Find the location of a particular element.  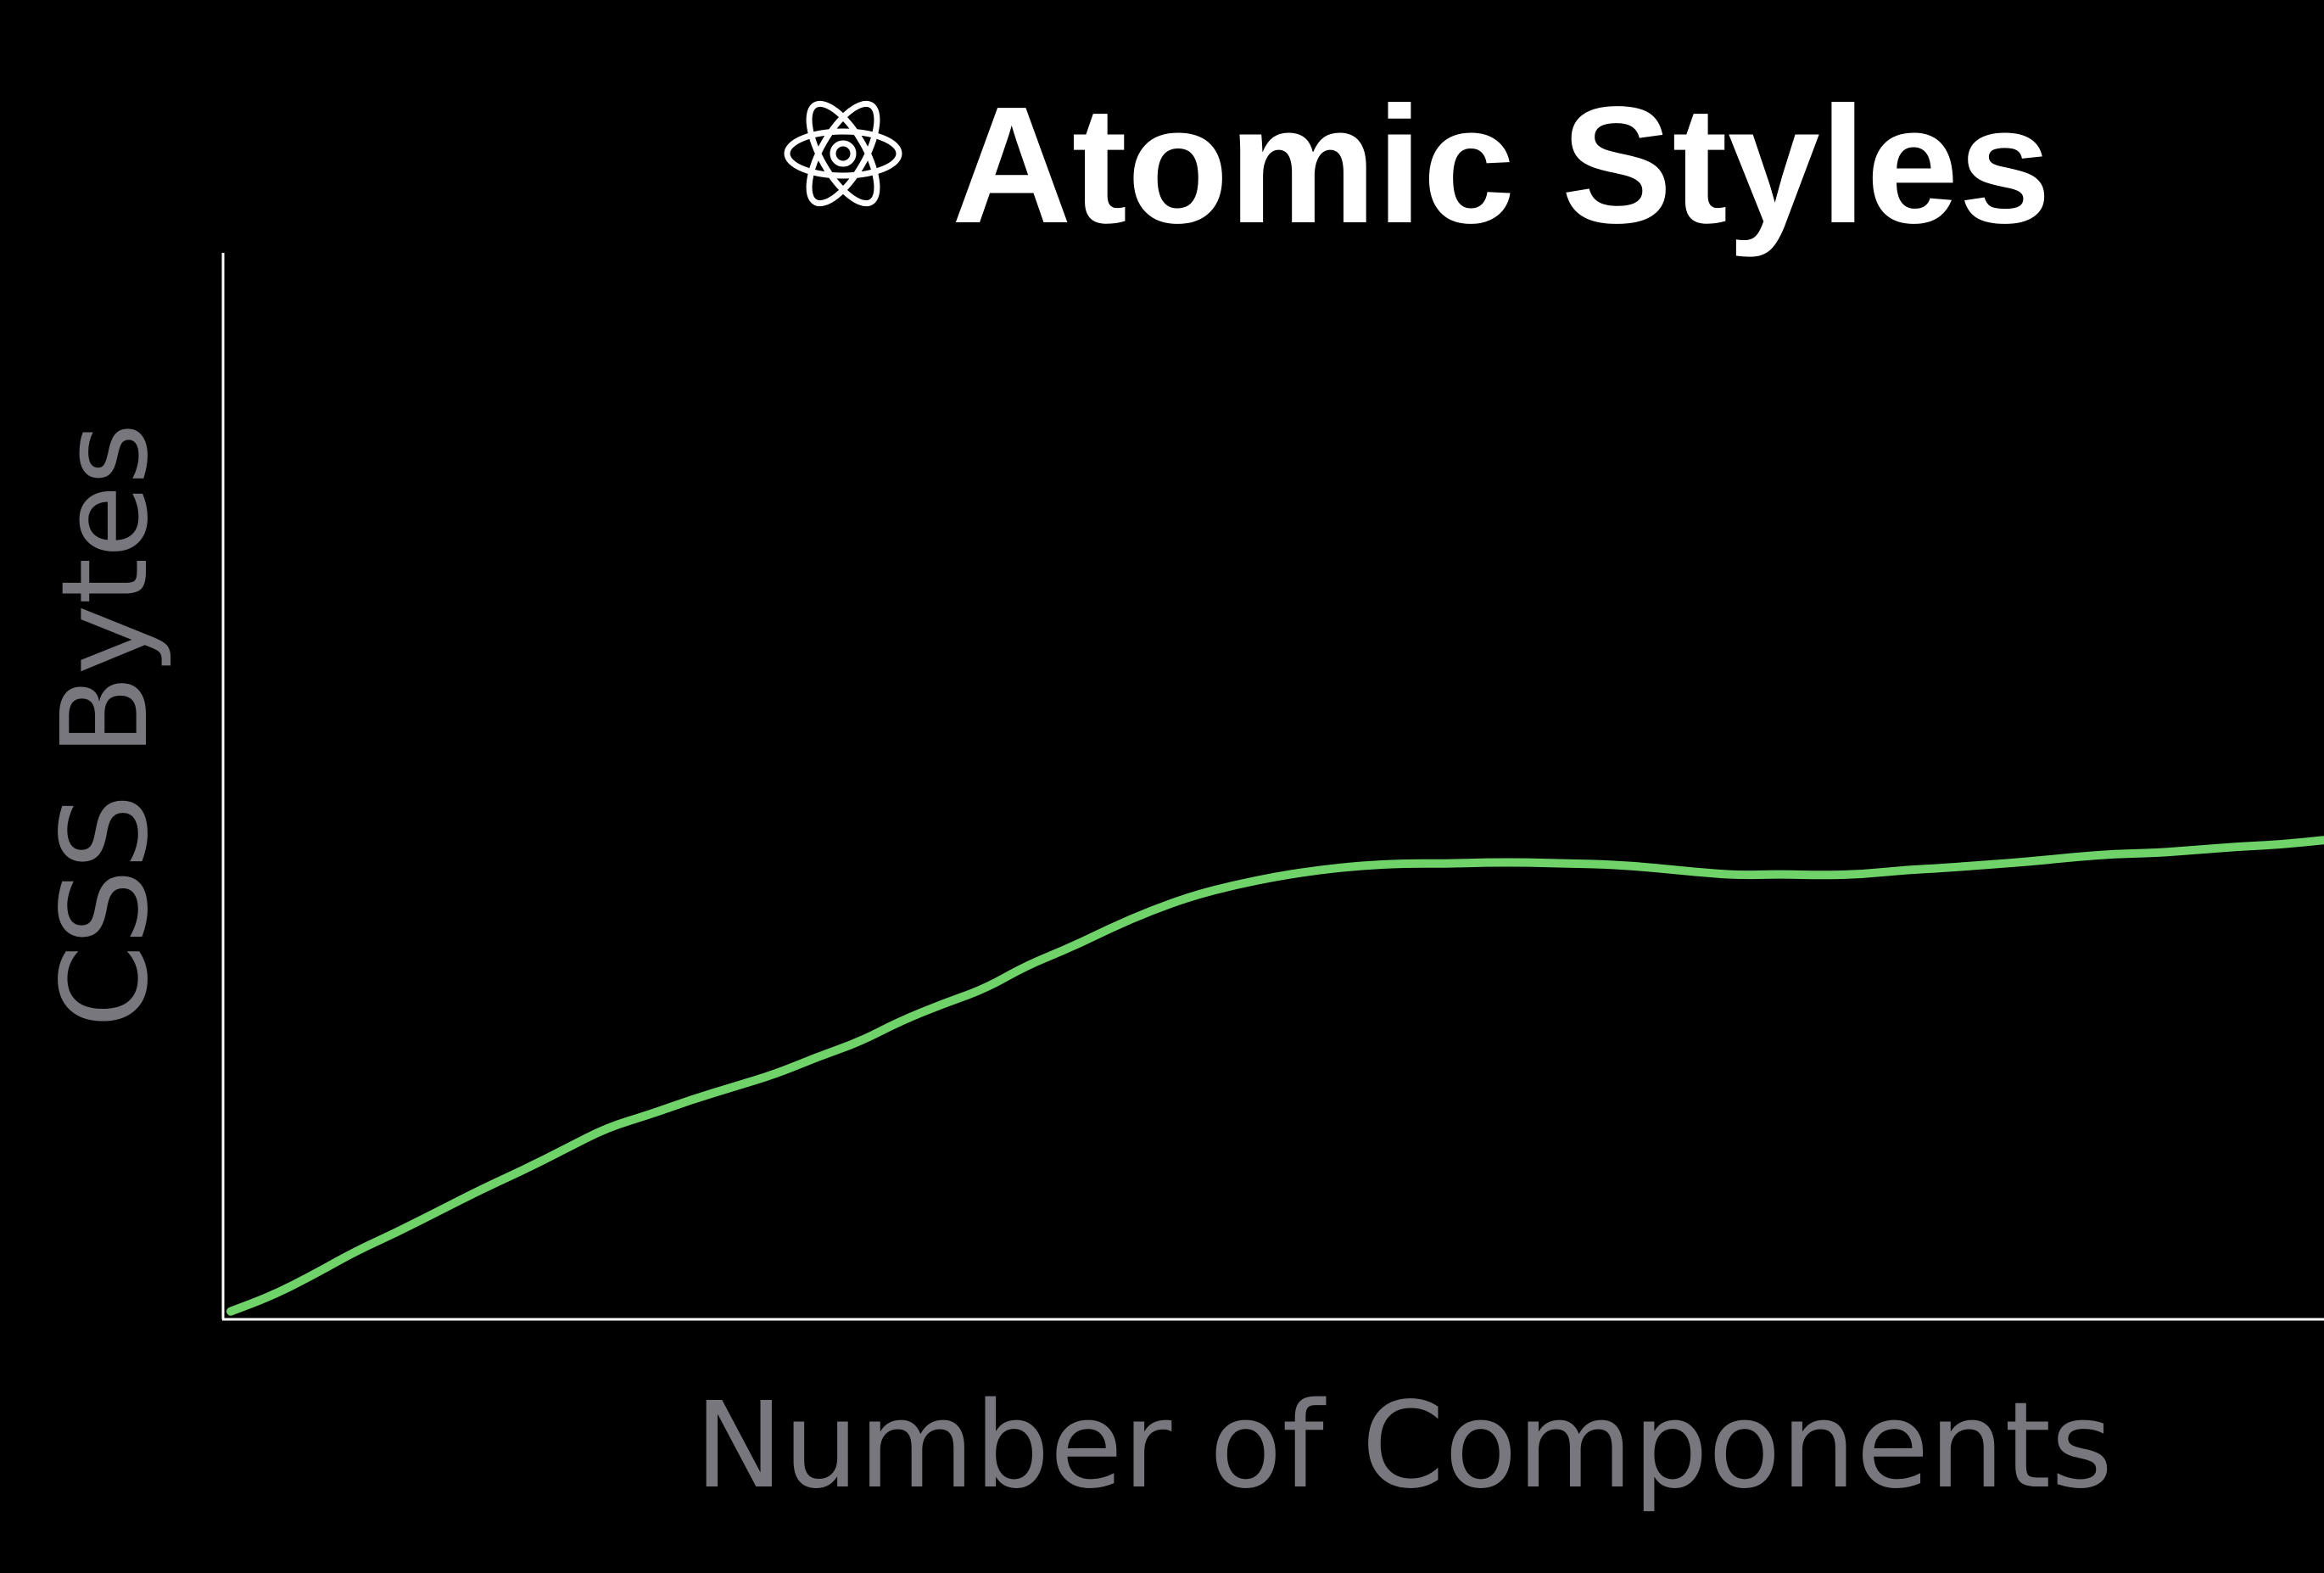

chart-title: Atomic Styles is located at coordinates (1501, 165).